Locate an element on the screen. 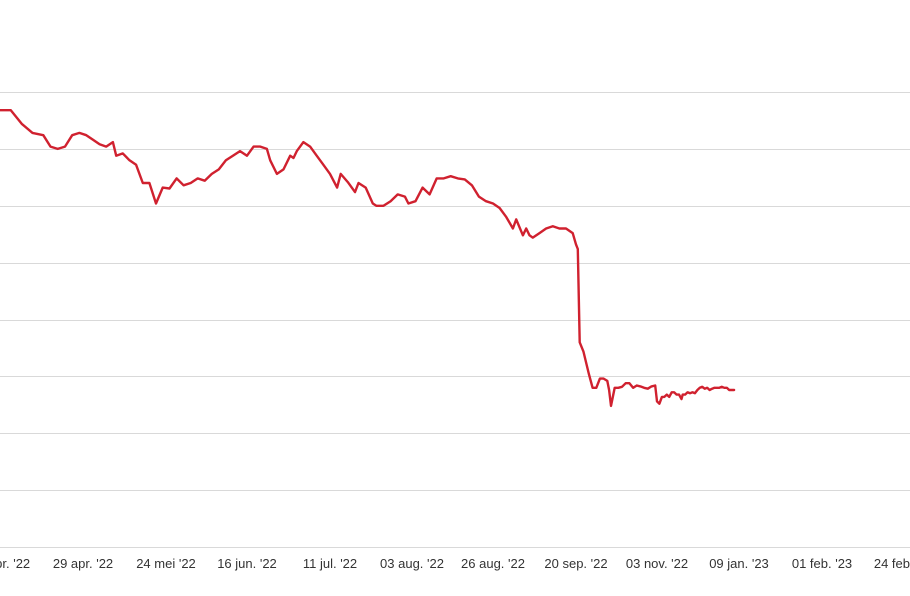  x-tick-label: 09 jan. '23 is located at coordinates (739, 563).